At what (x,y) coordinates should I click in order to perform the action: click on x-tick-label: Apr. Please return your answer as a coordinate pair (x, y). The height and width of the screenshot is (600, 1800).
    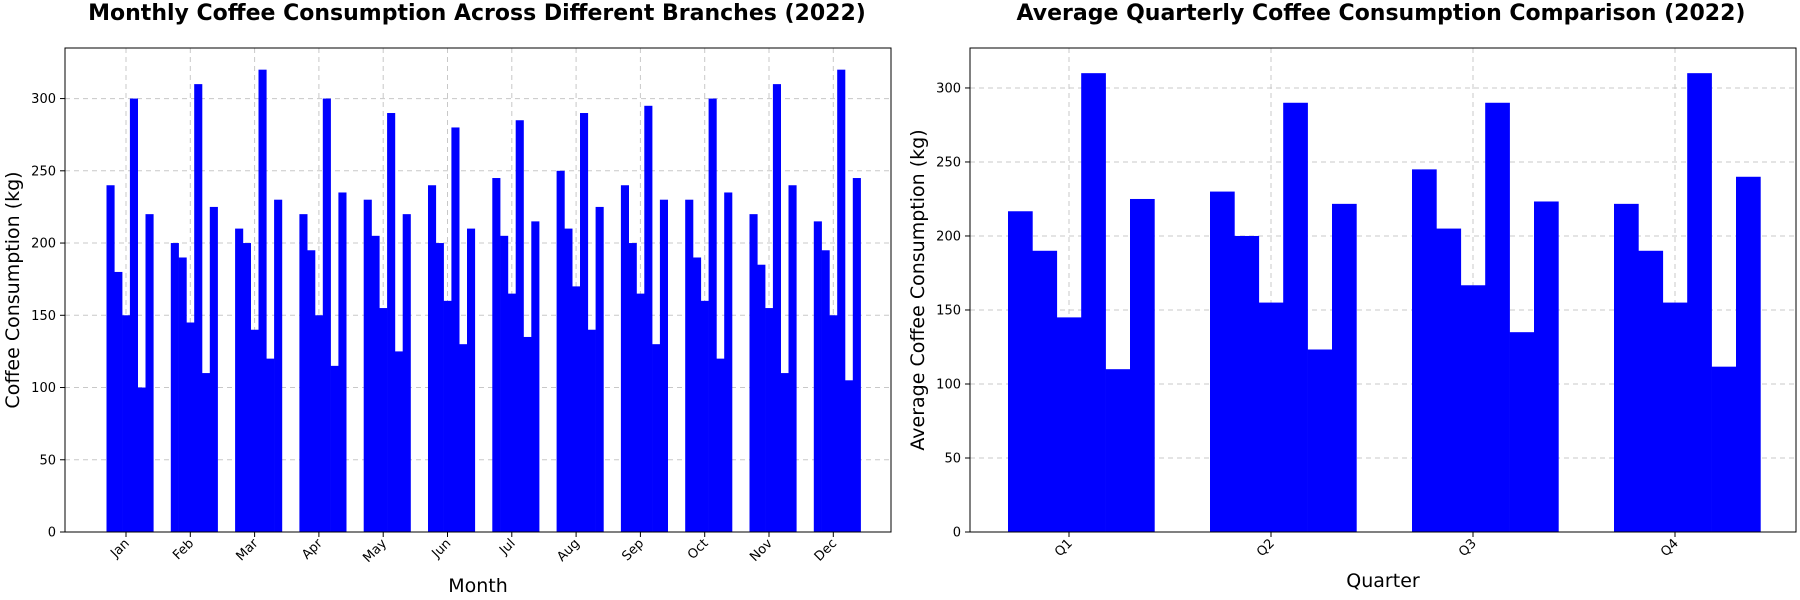
    Looking at the image, I should click on (312, 549).